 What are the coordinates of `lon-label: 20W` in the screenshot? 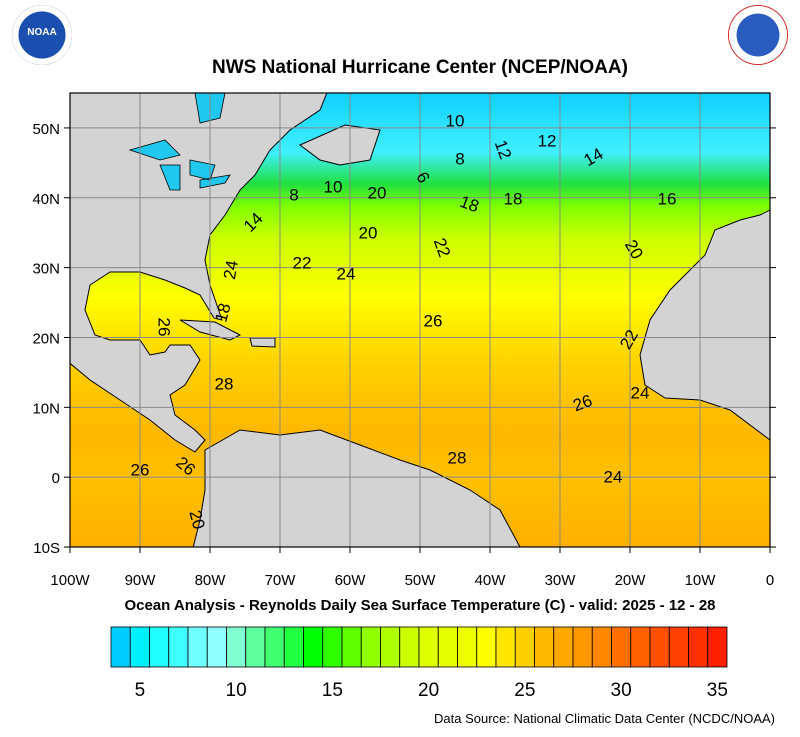 It's located at (631, 580).